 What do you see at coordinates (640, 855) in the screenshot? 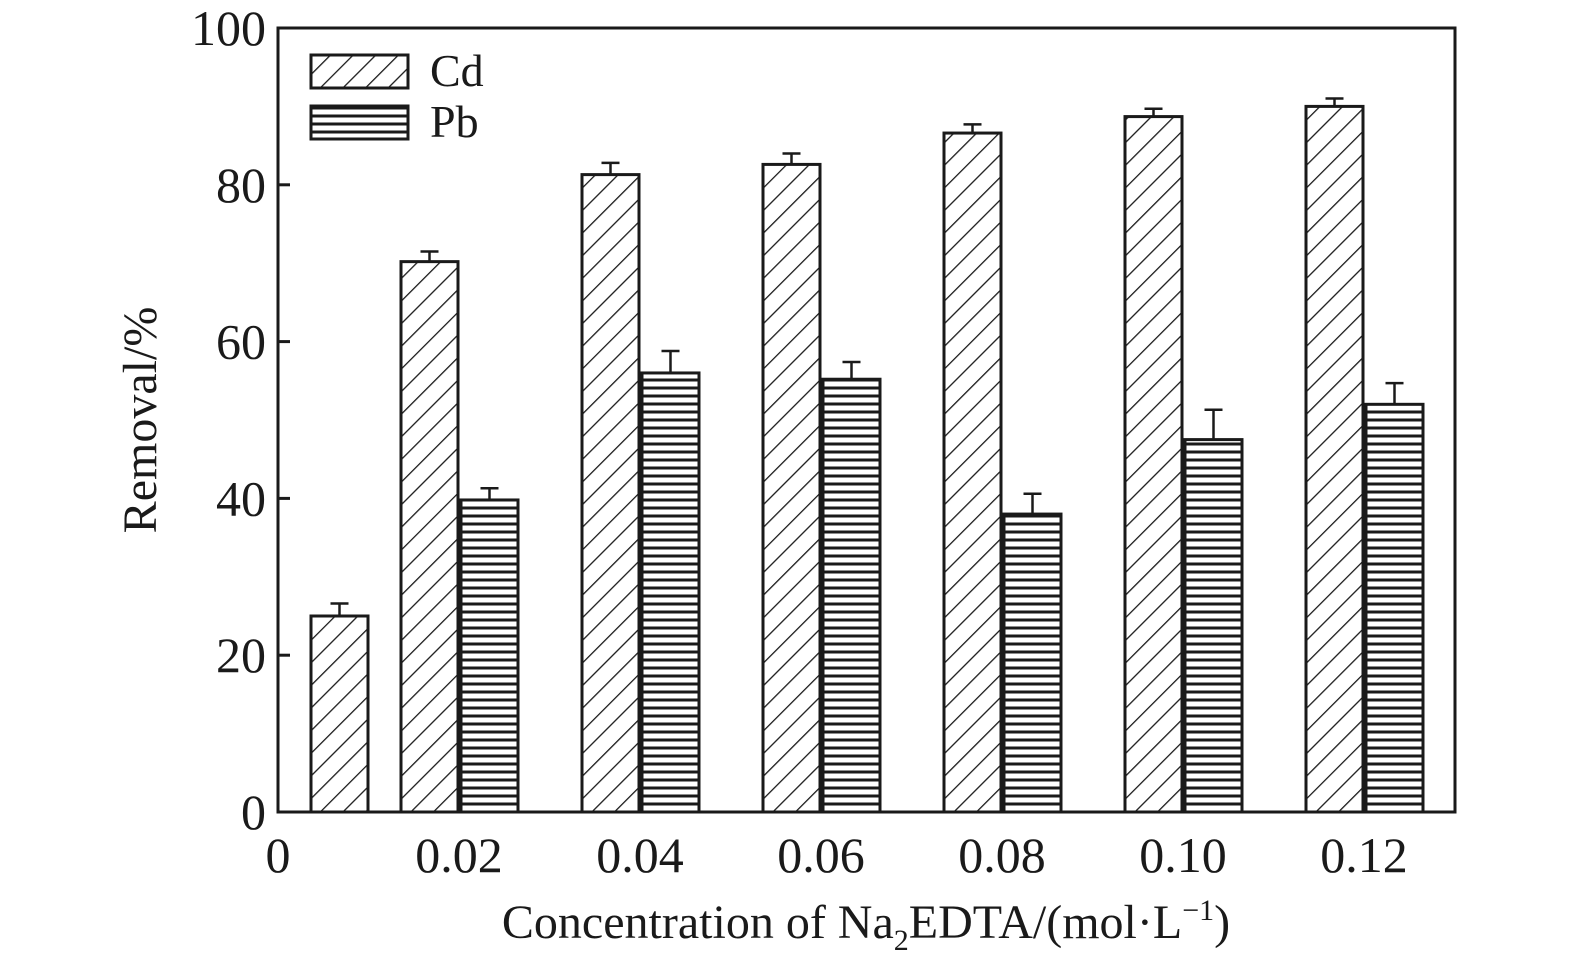
I see `x-tick-label: 0.04` at bounding box center [640, 855].